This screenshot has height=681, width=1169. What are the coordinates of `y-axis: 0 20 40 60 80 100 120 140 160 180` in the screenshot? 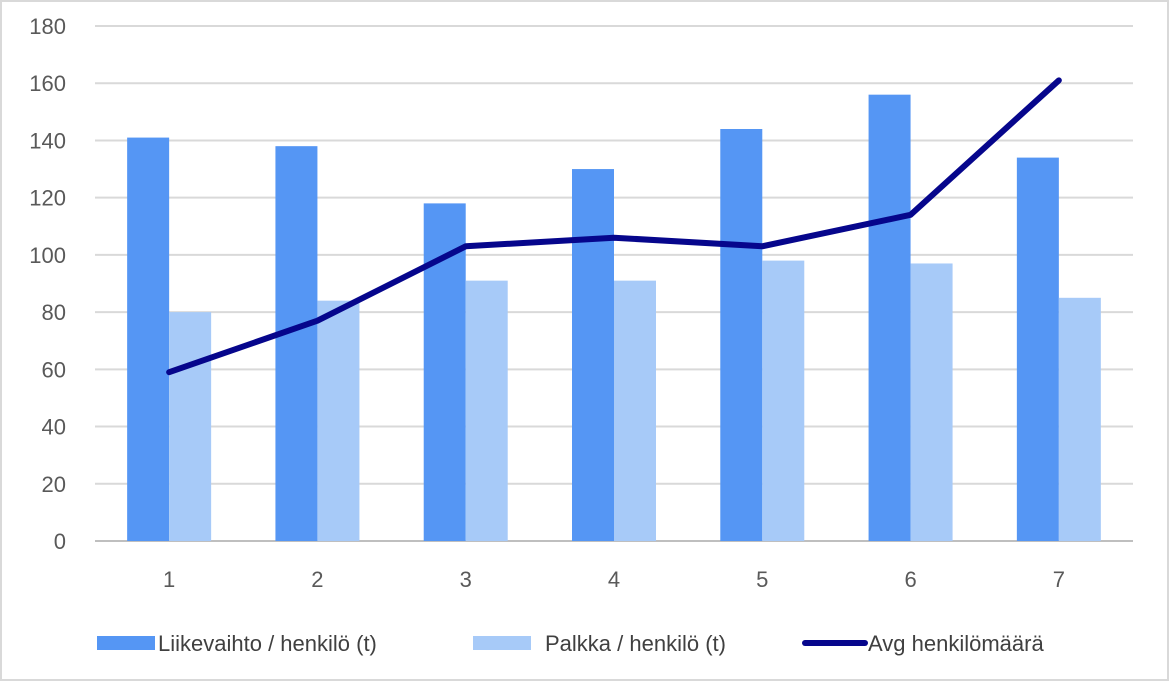 It's located at (47, 284).